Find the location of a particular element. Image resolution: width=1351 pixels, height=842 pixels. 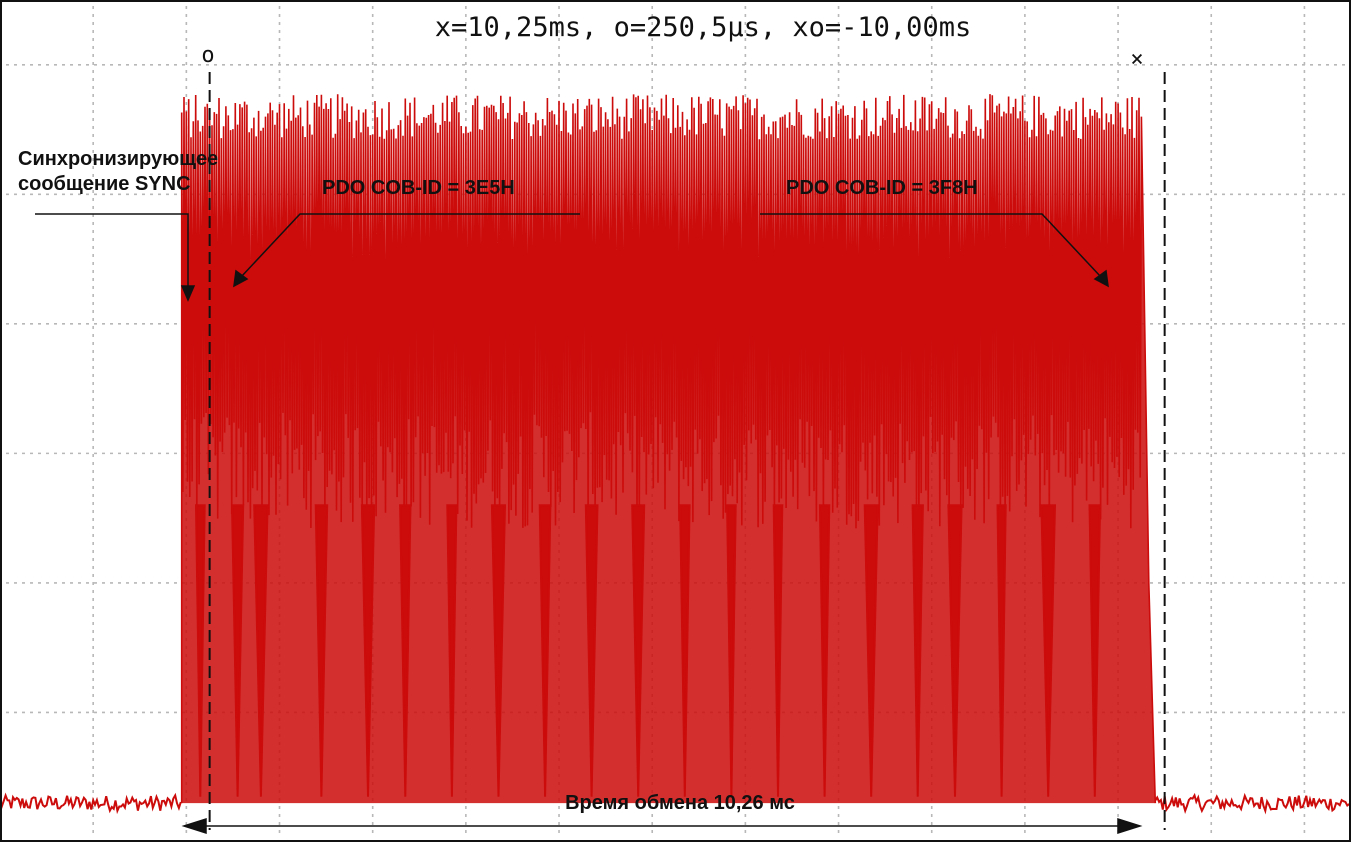

cursor-o-label: o is located at coordinates (207, 55).